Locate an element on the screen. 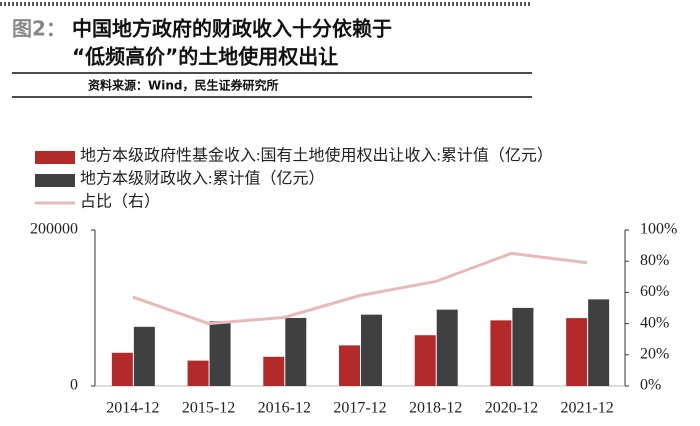 This screenshot has width=700, height=426. y-tick-label: 0 is located at coordinates (74, 385).